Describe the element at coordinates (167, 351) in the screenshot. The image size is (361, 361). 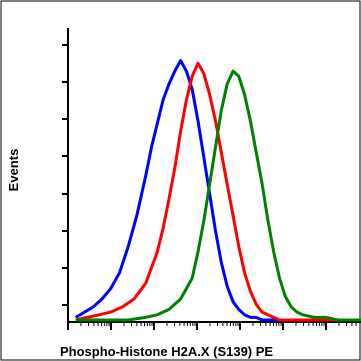
I see `x-axis-label: Phospho-Histone H2A.X (S139) PE` at that location.